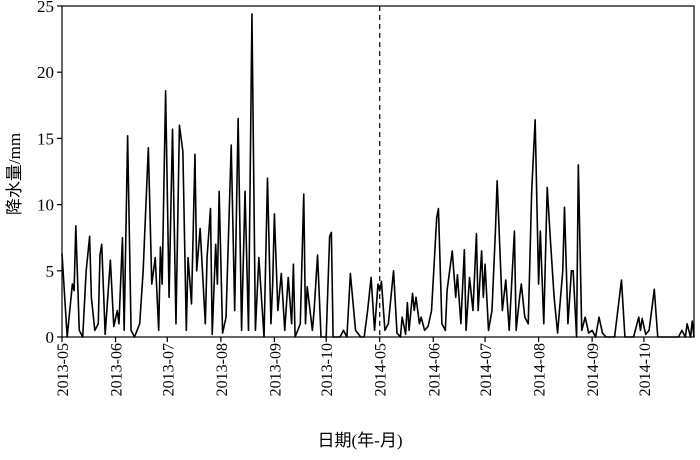 Image resolution: width=700 pixels, height=460 pixels. Describe the element at coordinates (222, 369) in the screenshot. I see `x-tick-label: 2013-08` at that location.